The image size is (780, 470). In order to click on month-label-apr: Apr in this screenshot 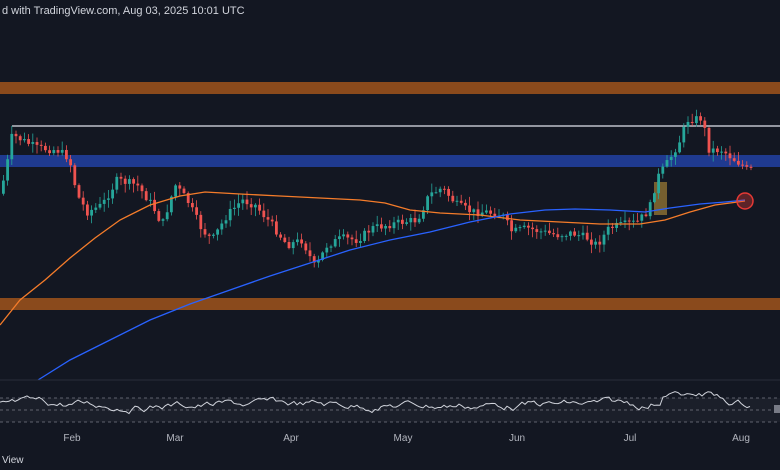, I will do `click(291, 438)`.